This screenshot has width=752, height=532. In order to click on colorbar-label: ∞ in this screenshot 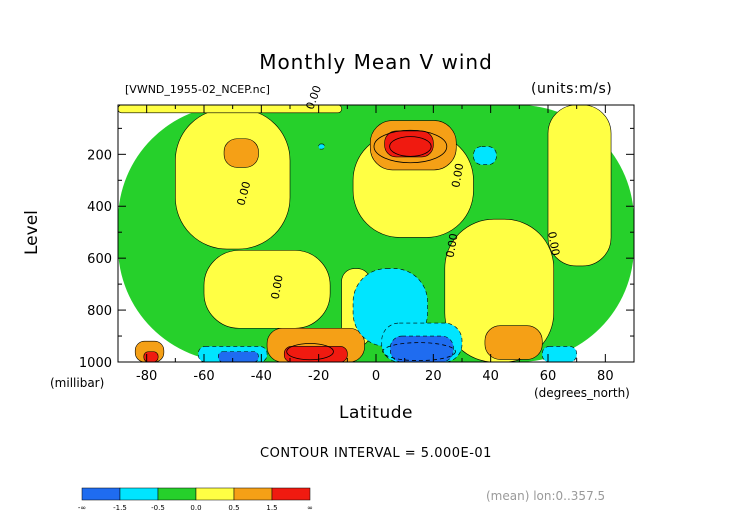, I will do `click(310, 508)`.